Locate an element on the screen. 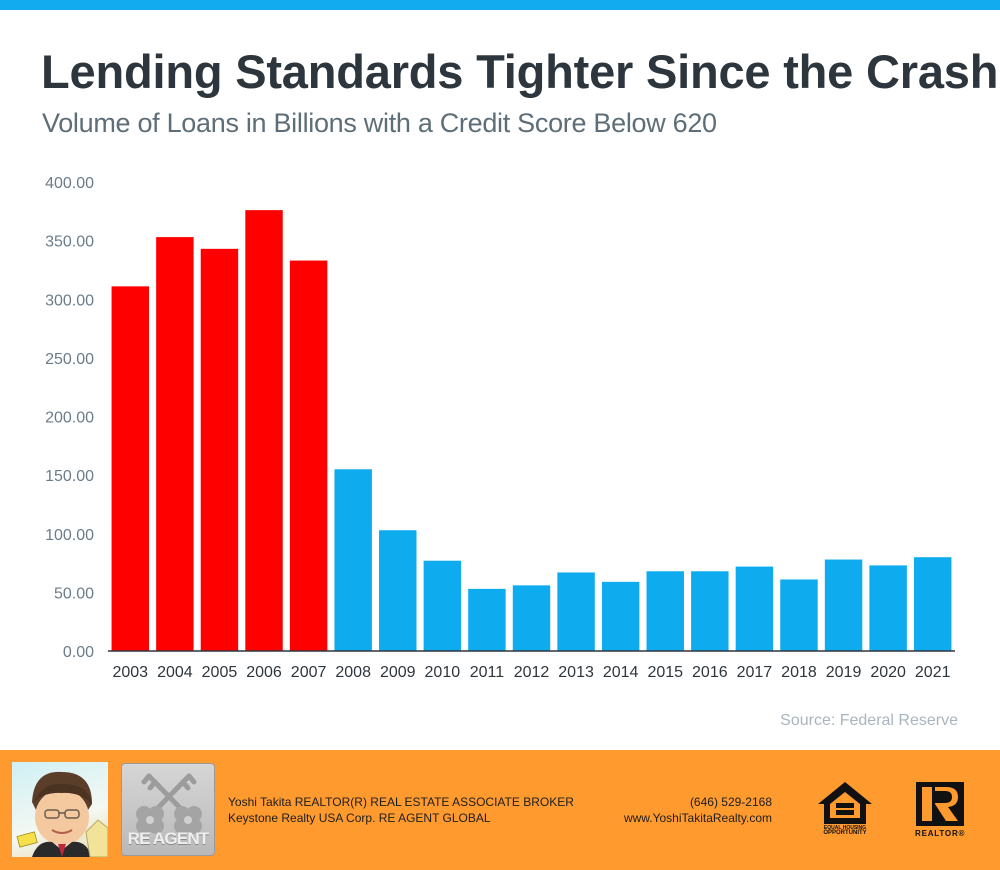  x-tick-label: 2013 is located at coordinates (576, 672).